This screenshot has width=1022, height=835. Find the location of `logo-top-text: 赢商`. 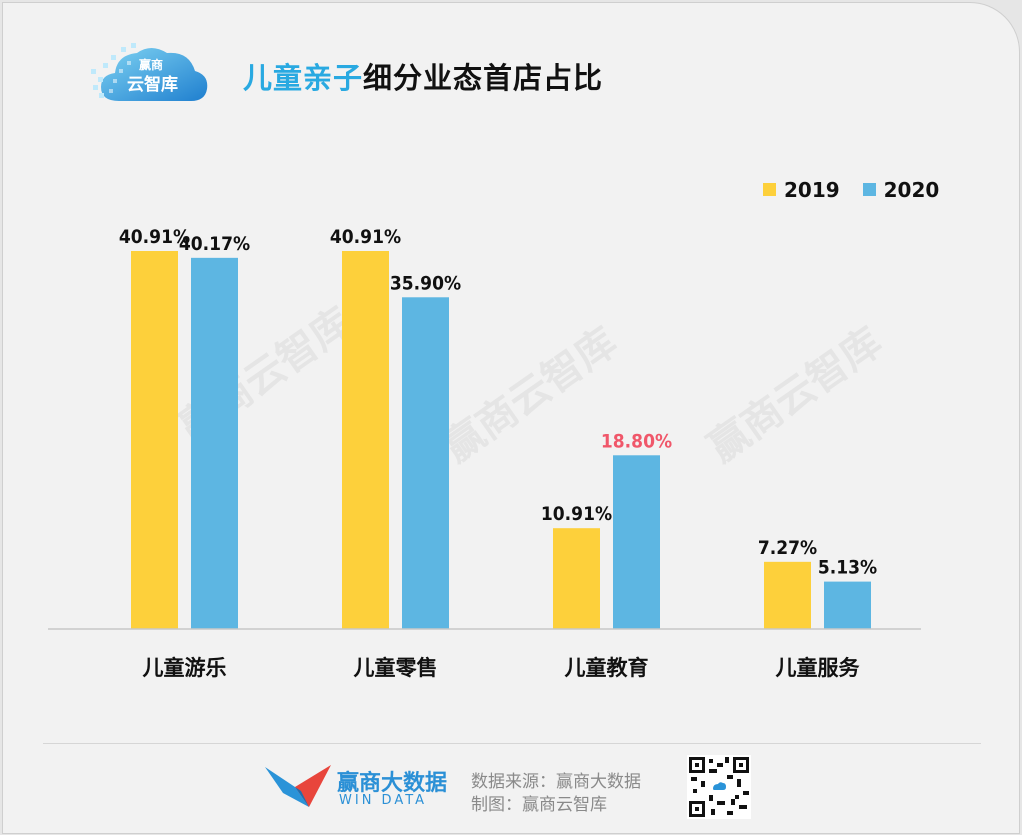

logo-top-text: 赢商 is located at coordinates (151, 65).